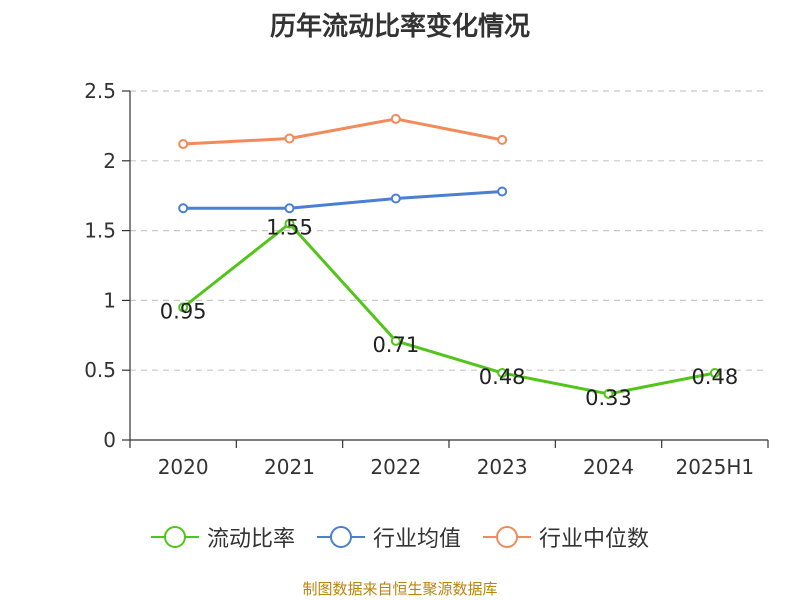  I want to click on legend-label-industry-median: 行业中位数, so click(594, 539).